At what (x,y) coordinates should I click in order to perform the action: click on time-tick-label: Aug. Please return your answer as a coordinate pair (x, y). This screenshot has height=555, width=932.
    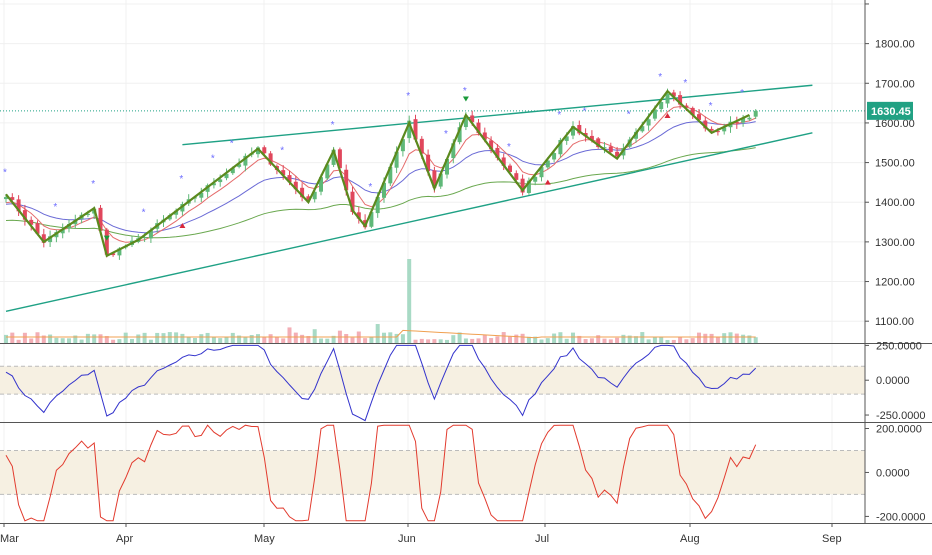
    Looking at the image, I should click on (690, 539).